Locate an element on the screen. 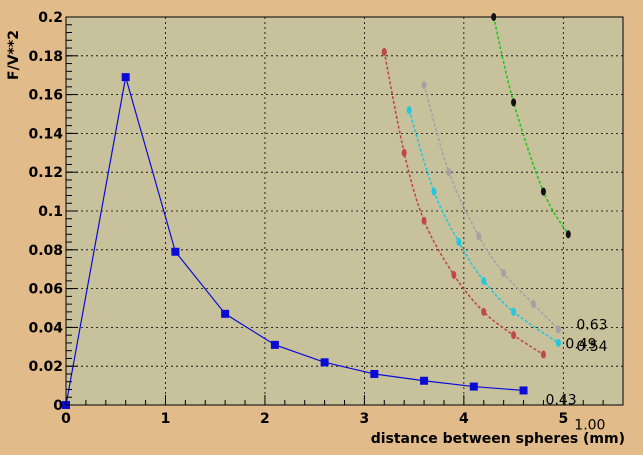  series-label: 0.54 is located at coordinates (591, 347).